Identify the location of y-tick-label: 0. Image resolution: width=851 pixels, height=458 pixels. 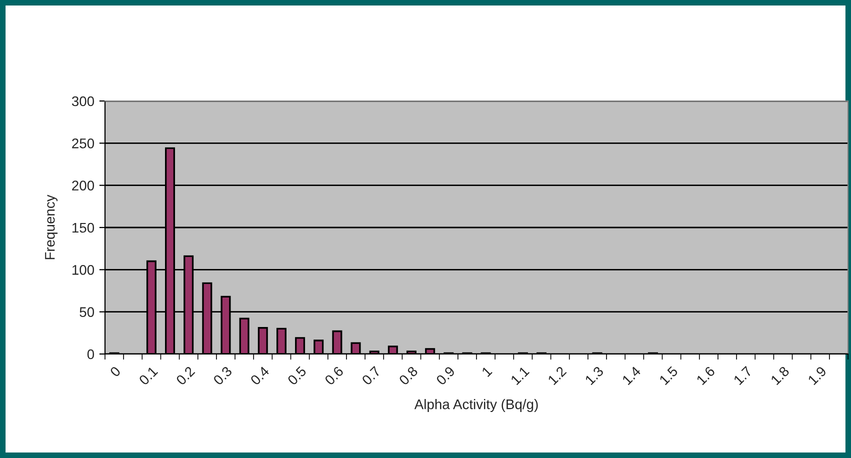
(90, 354).